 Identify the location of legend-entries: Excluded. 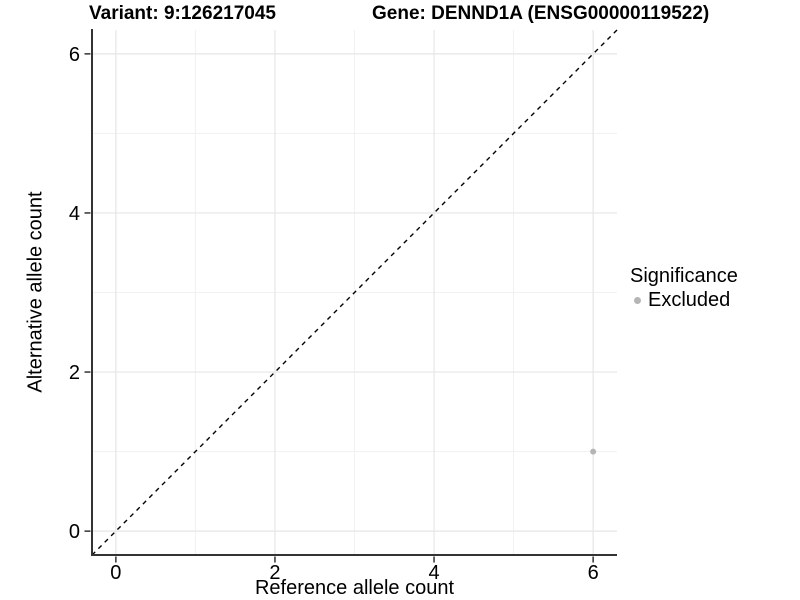
(684, 300).